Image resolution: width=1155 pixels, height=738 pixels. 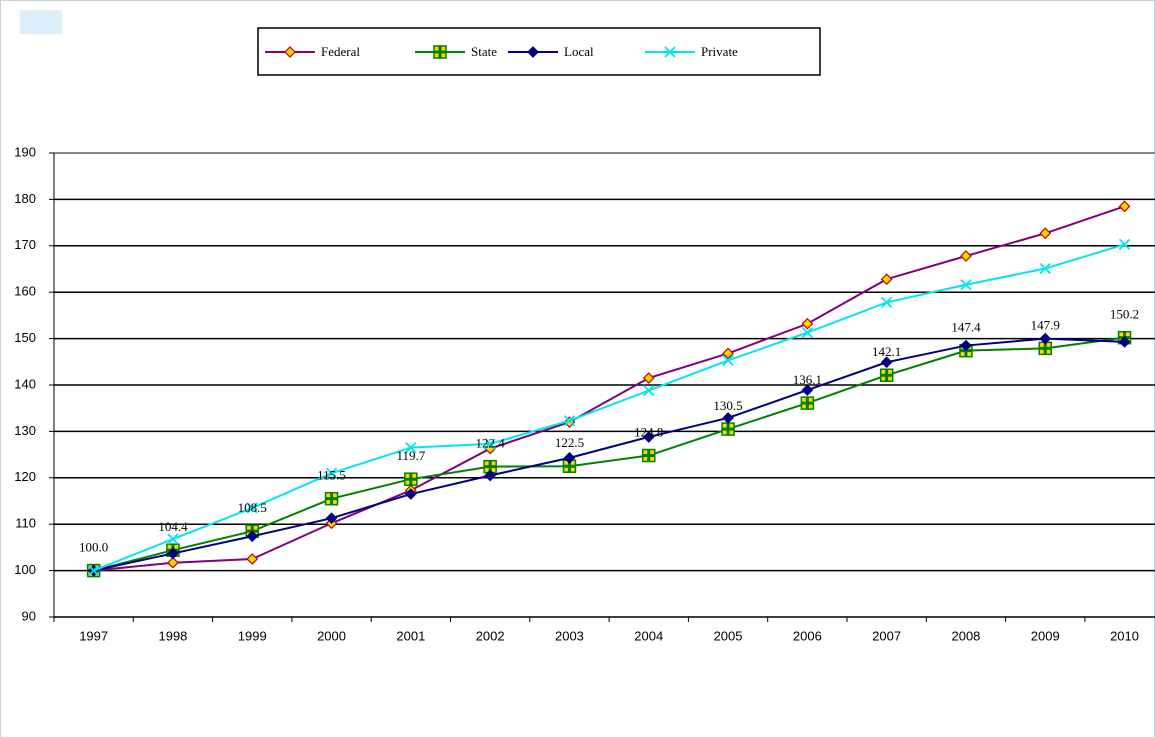 I want to click on data-label: 122.5, so click(x=569, y=442).